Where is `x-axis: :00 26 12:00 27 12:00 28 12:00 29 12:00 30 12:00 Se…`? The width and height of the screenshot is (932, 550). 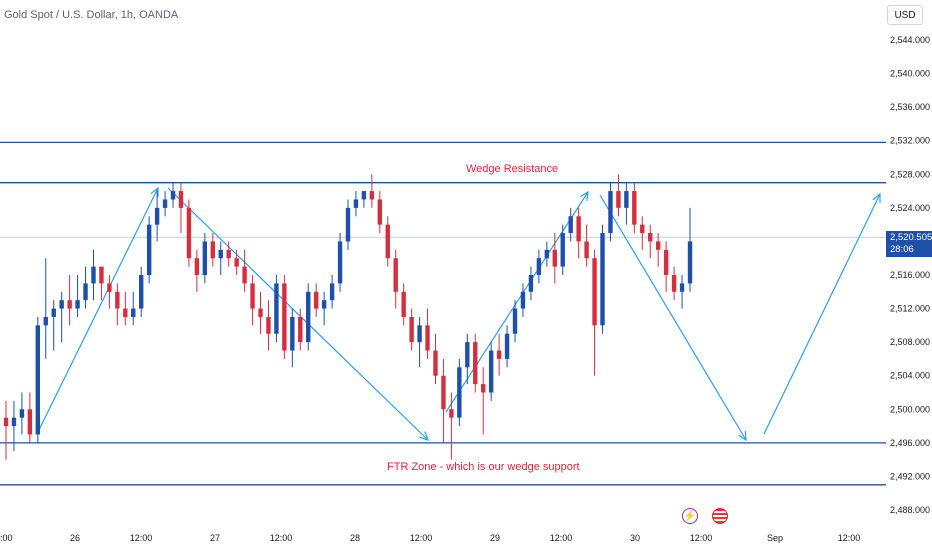 x-axis: :00 26 12:00 27 12:00 28 12:00 29 12:00 30 12:00 Se… is located at coordinates (430, 538).